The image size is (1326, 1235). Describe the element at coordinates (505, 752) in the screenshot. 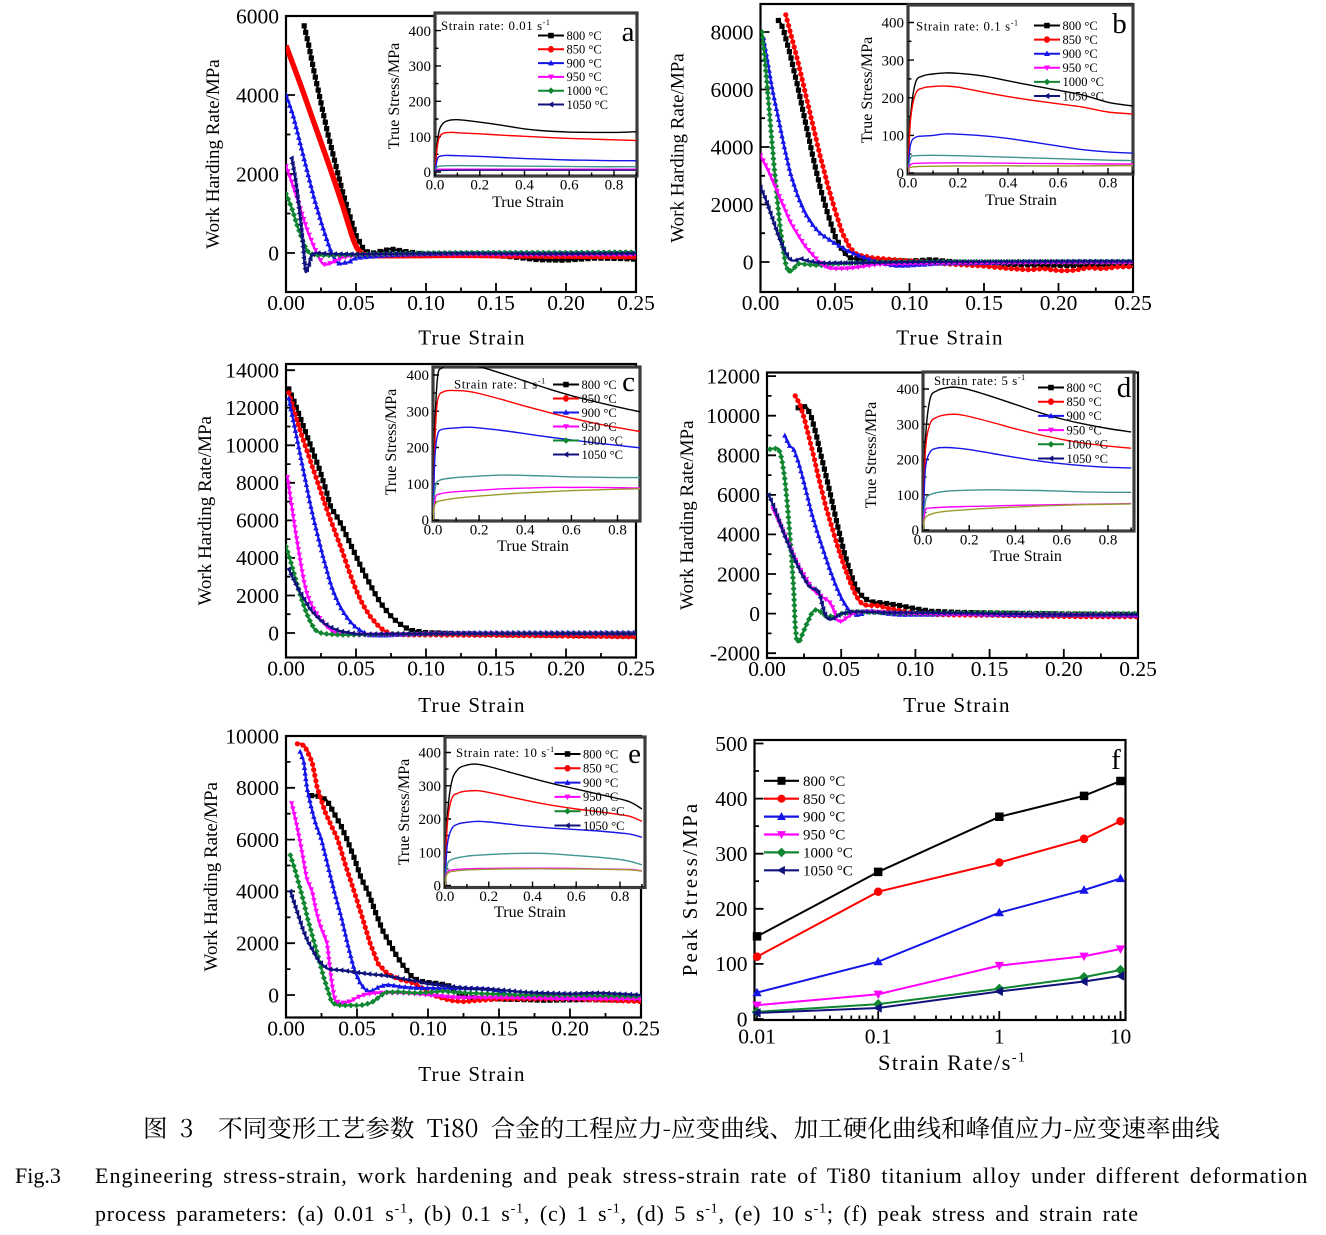

I see `svg-text: Strain rate: 10 s-1` at that location.